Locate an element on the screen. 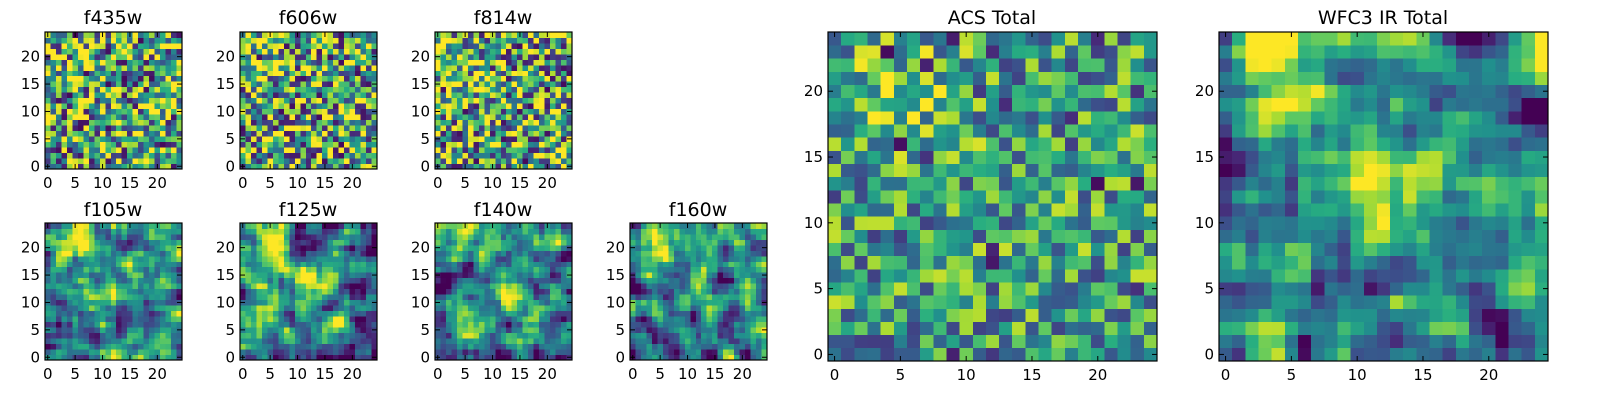 This screenshot has width=1600, height=400. y-tick-label: 5 is located at coordinates (35, 139).